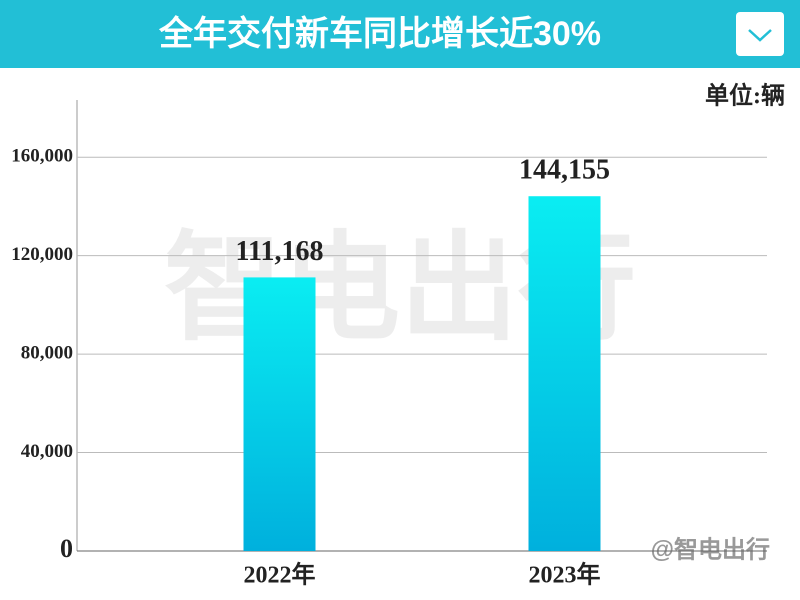 The width and height of the screenshot is (800, 600). Describe the element at coordinates (280, 575) in the screenshot. I see `x-tick-label: 2022年` at that location.